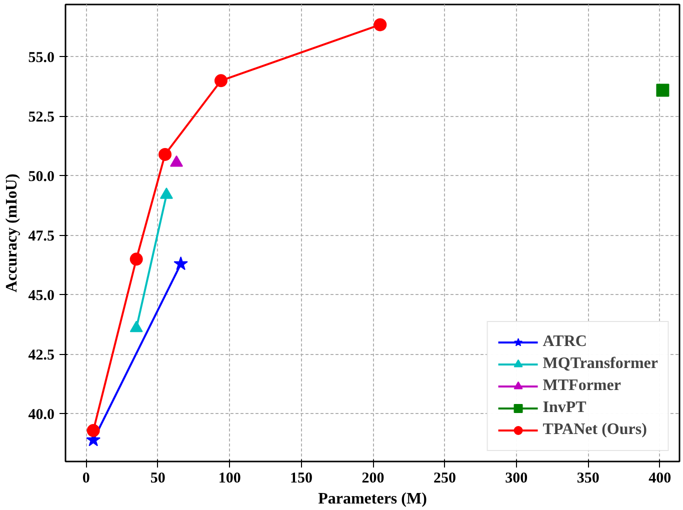 The height and width of the screenshot is (510, 683). Describe the element at coordinates (41, 58) in the screenshot. I see `y-tick-label: 55.0` at that location.